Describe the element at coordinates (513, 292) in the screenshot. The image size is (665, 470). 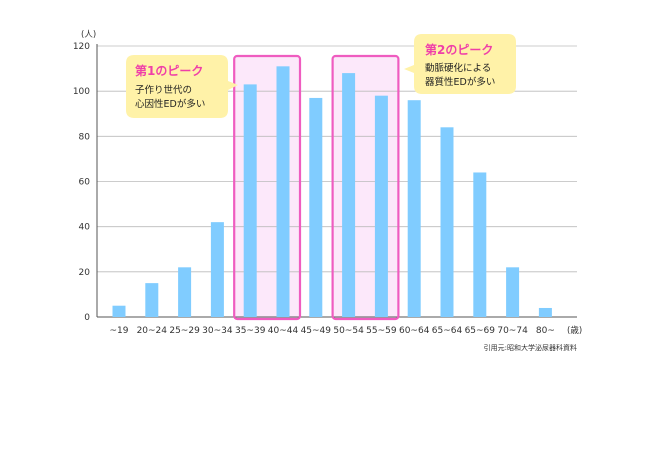
I see `bar-70~74` at that location.